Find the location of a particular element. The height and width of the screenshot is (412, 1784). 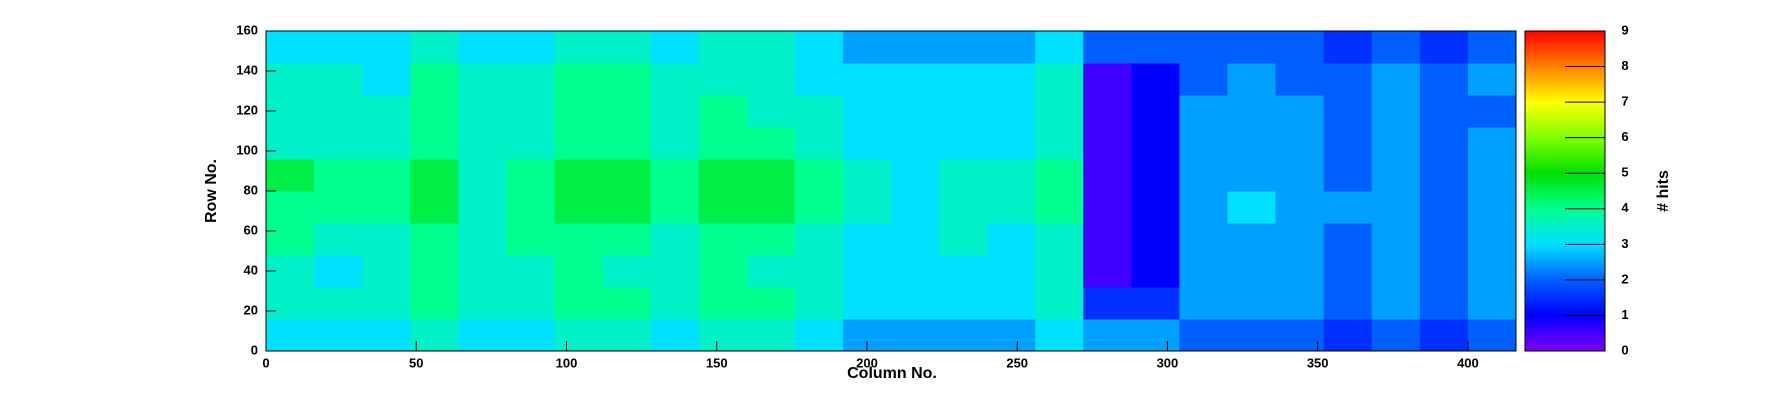

z-tick-label: 5 is located at coordinates (1624, 172).